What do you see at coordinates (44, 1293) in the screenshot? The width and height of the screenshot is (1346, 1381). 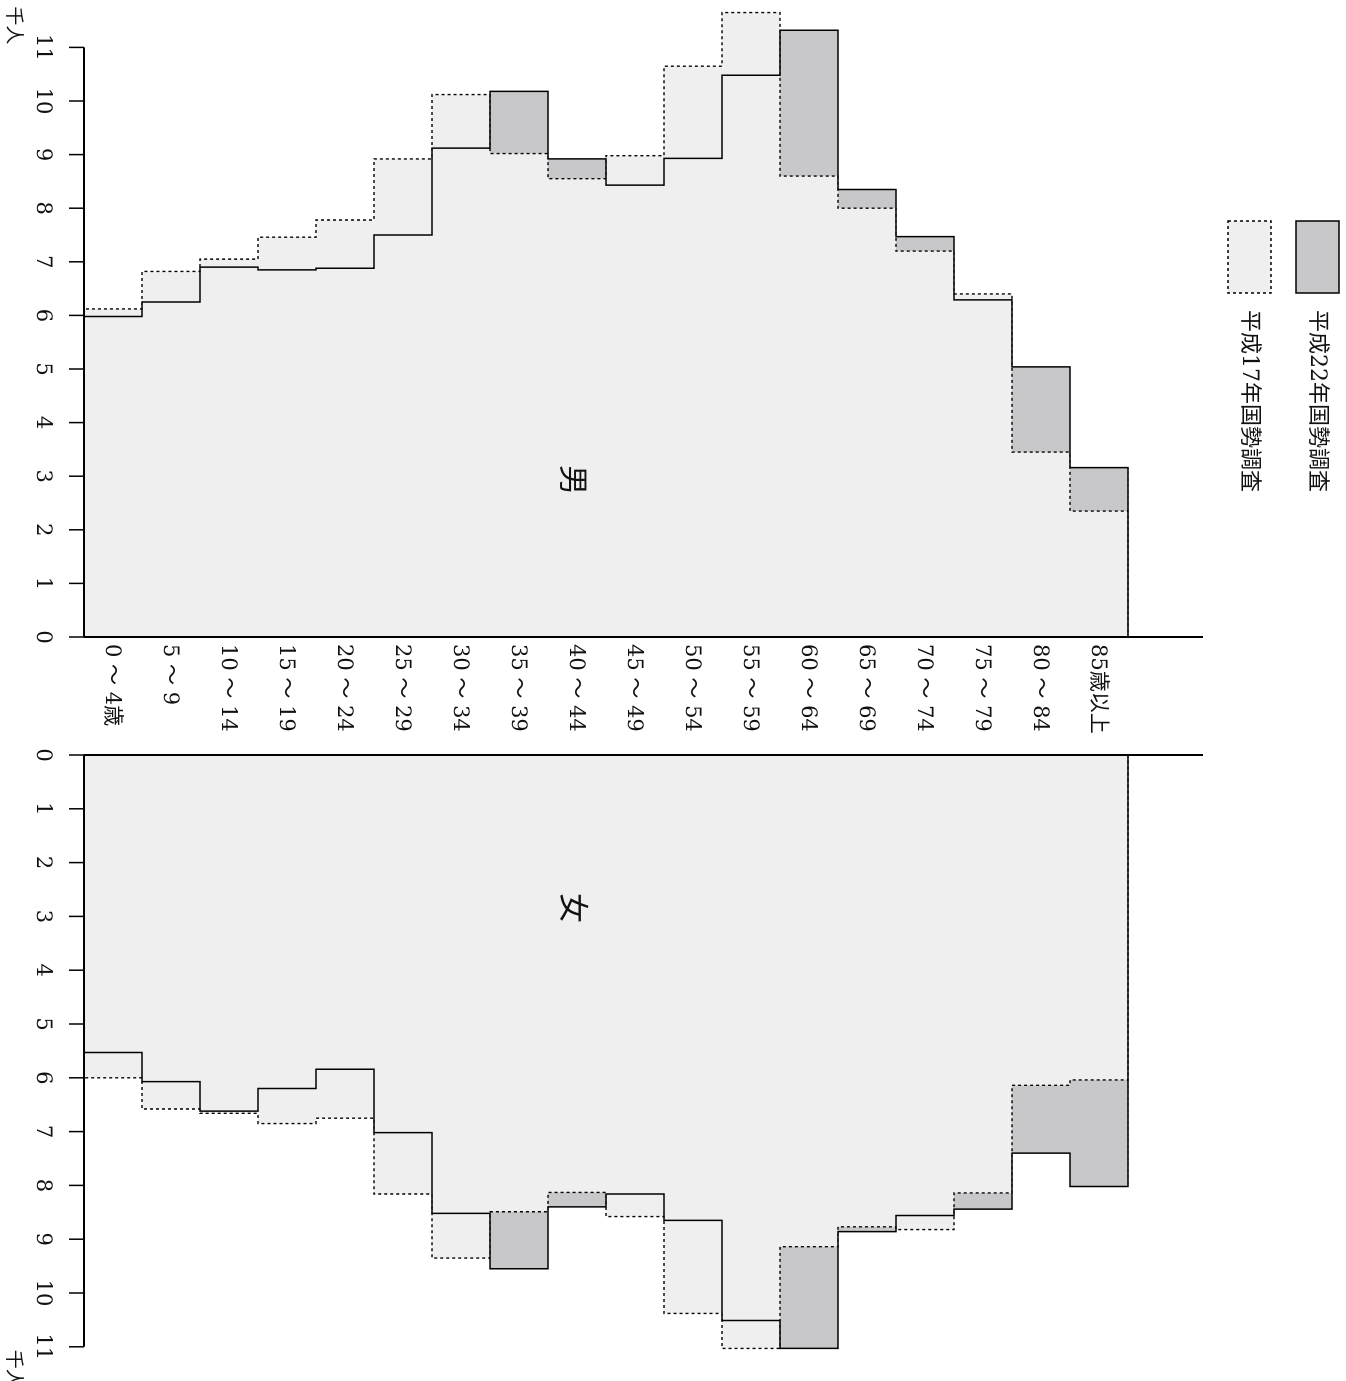 I see `tick-label-1-10: 10` at bounding box center [44, 1293].